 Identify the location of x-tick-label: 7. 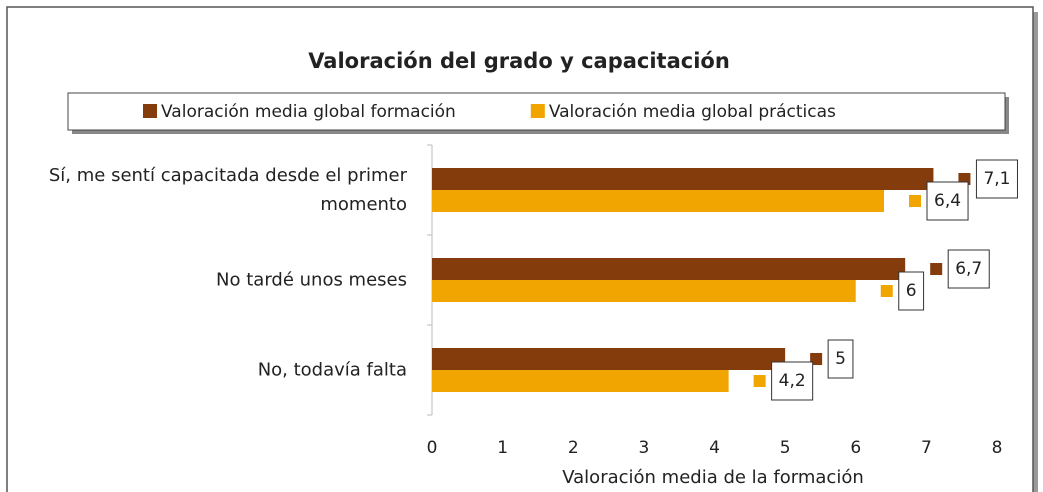
(926, 448).